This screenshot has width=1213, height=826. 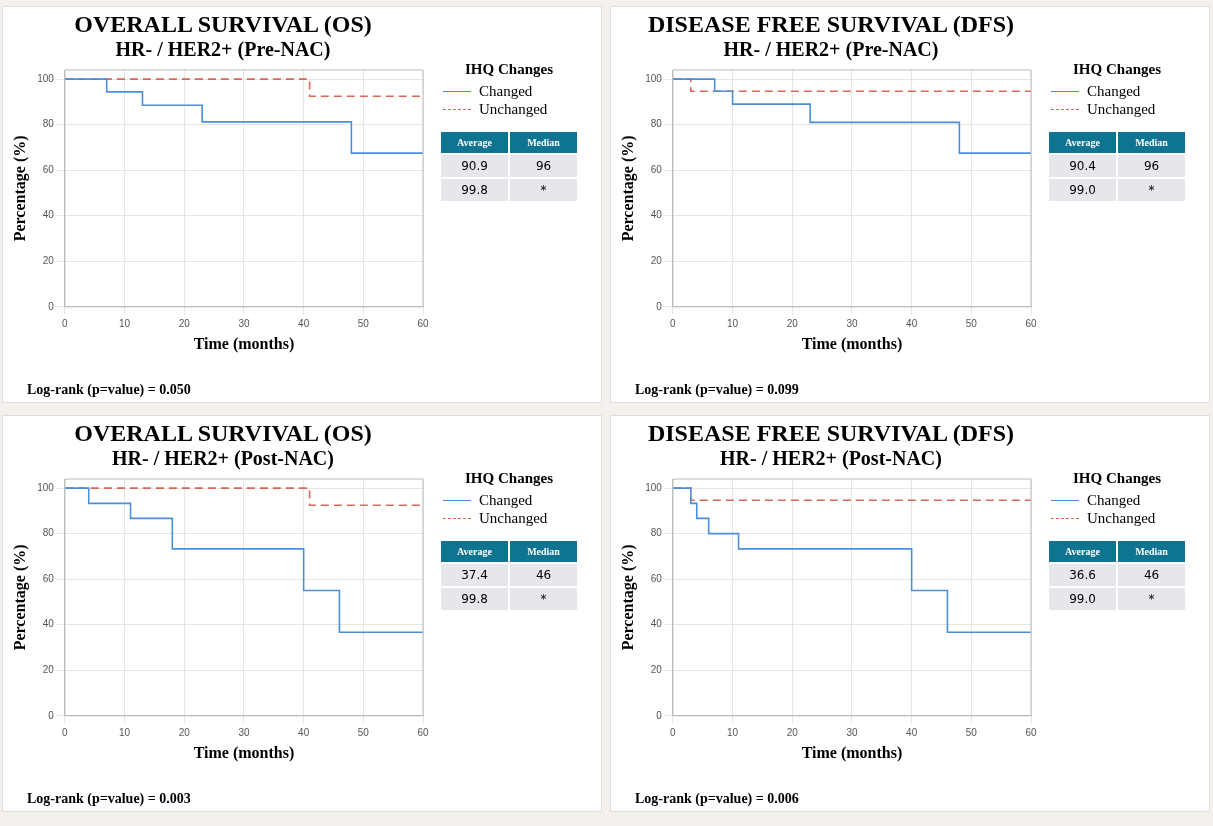 What do you see at coordinates (1083, 166) in the screenshot?
I see `text: 90.4` at bounding box center [1083, 166].